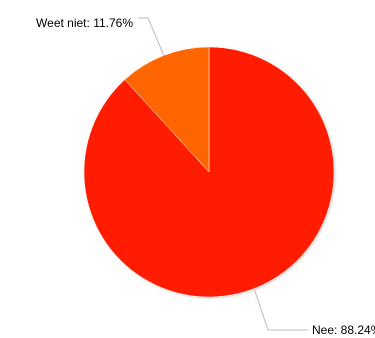 This screenshot has width=375, height=338. Describe the element at coordinates (151, 36) in the screenshot. I see `leader-line-weet-niet` at that location.